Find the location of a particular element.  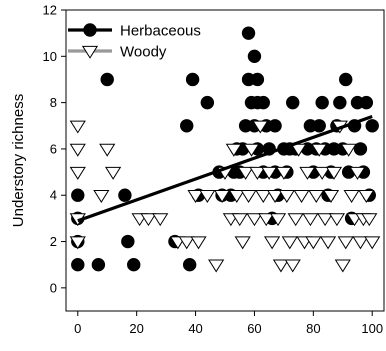

x-tick-label: 80 is located at coordinates (313, 328).